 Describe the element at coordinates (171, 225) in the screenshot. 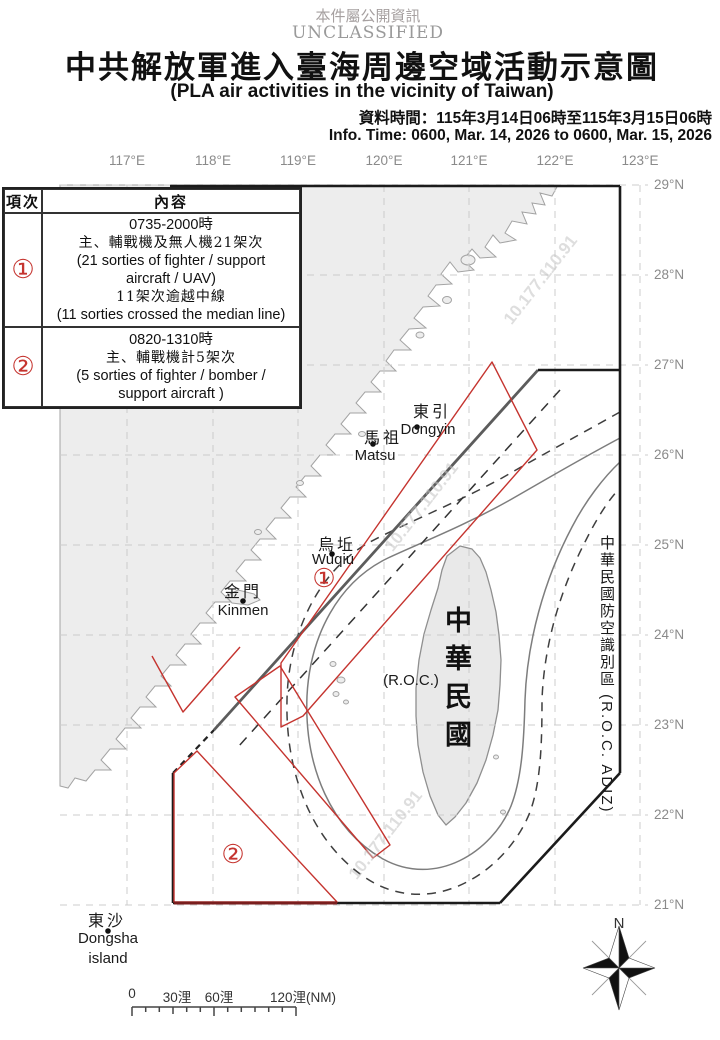

I see `table-row-line: 0735-2000時` at that location.